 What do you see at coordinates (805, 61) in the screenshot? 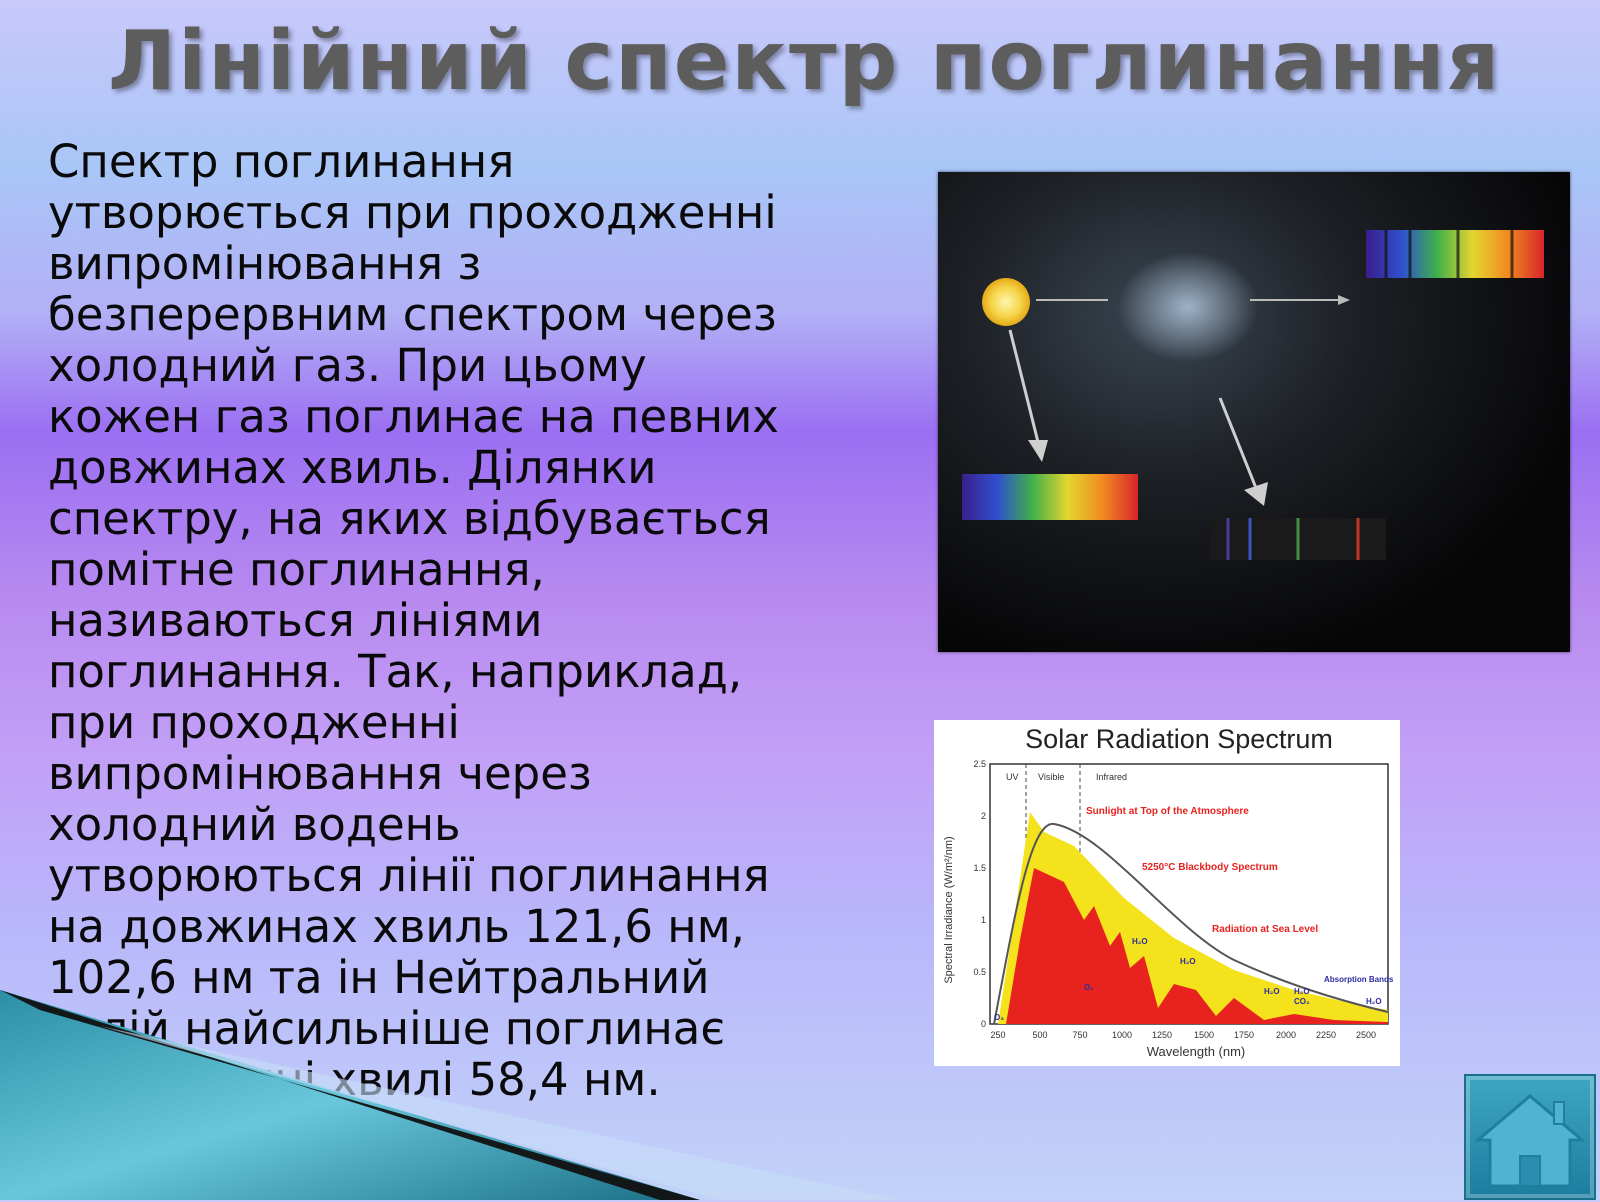
I see `slide-title: Лінійний спектр поглинання` at bounding box center [805, 61].